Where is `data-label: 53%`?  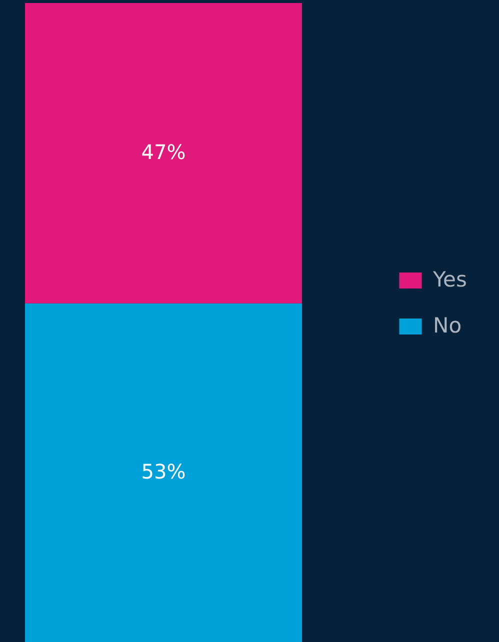
data-label: 53% is located at coordinates (163, 472).